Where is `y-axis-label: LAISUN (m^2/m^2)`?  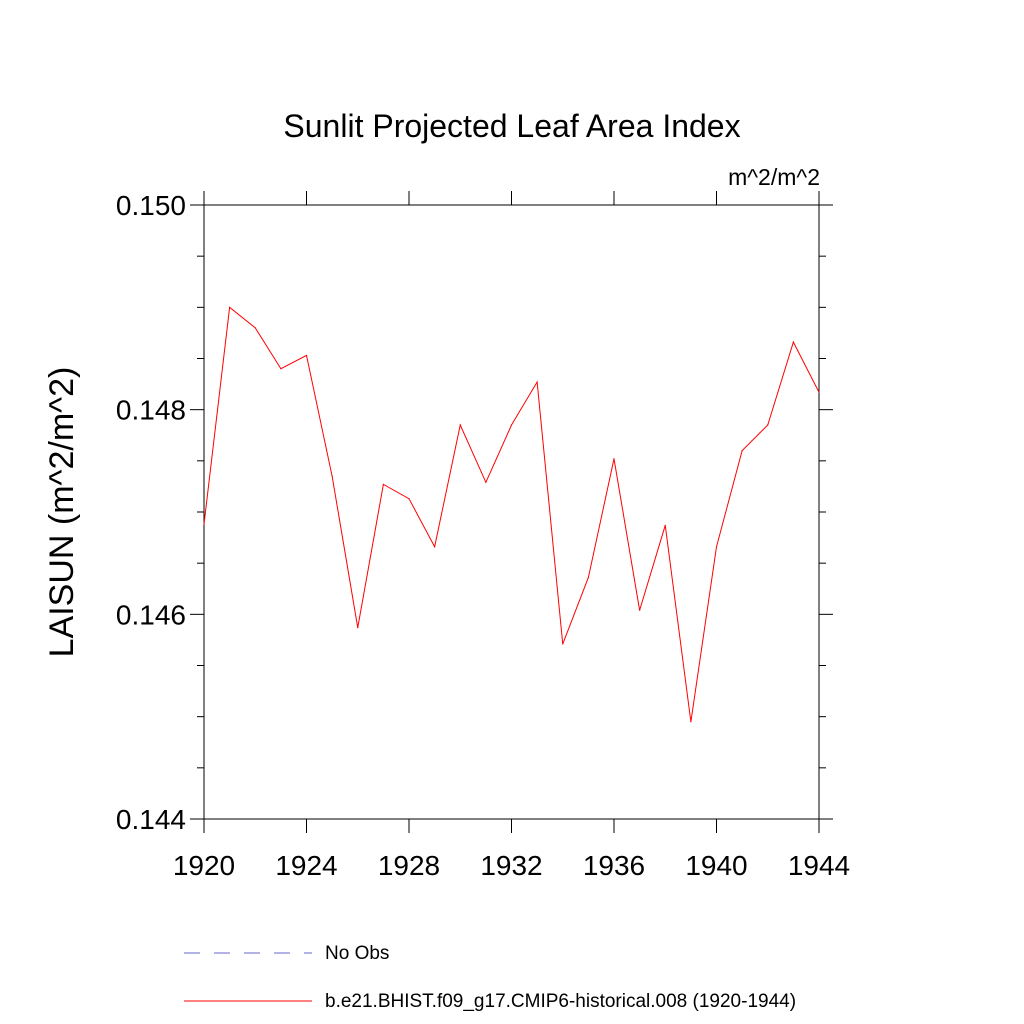
y-axis-label: LAISUN (m^2/m^2) is located at coordinates (62, 512).